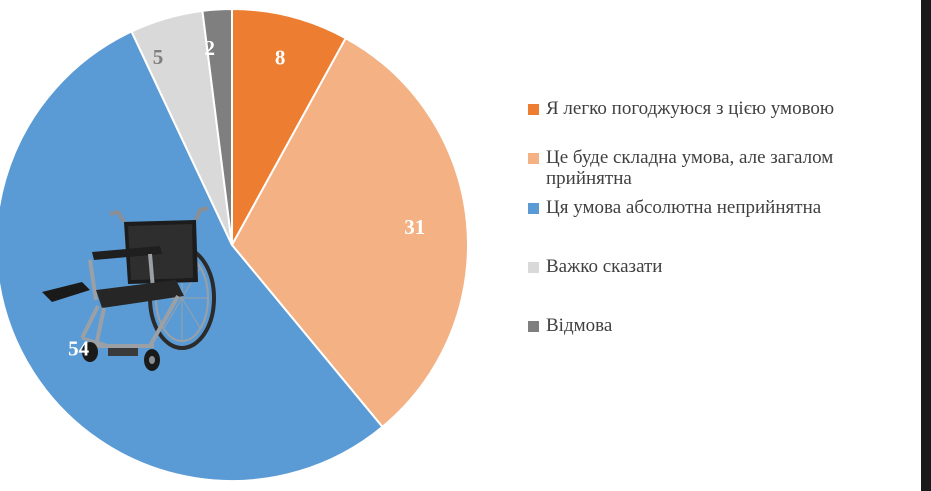  What do you see at coordinates (604, 266) in the screenshot?
I see `legend-label: Важко сказати` at bounding box center [604, 266].